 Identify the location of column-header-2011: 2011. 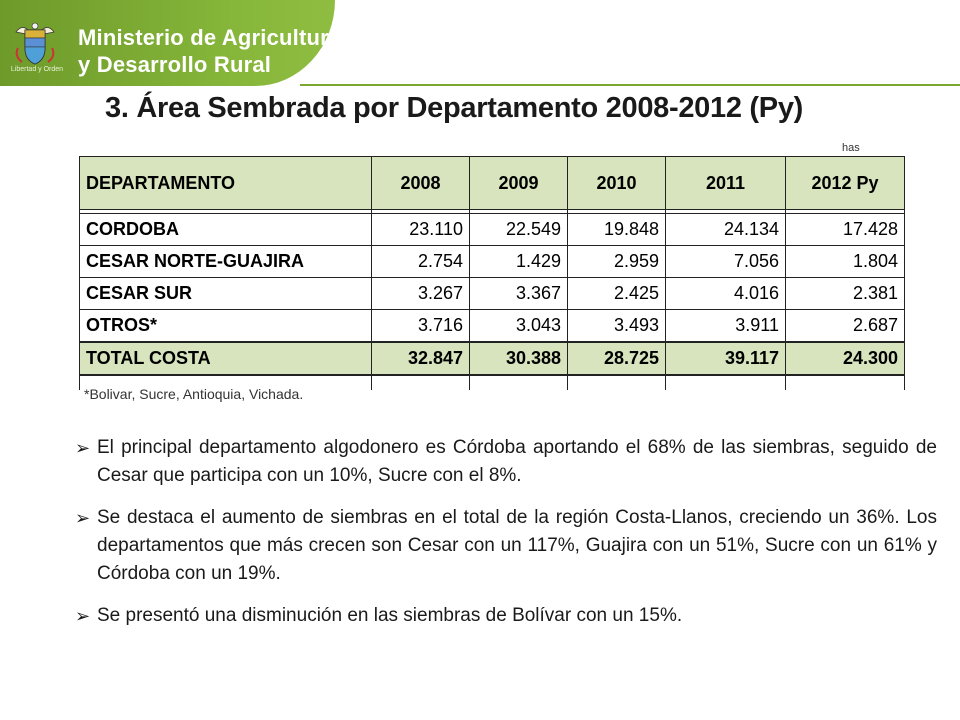
(725, 183).